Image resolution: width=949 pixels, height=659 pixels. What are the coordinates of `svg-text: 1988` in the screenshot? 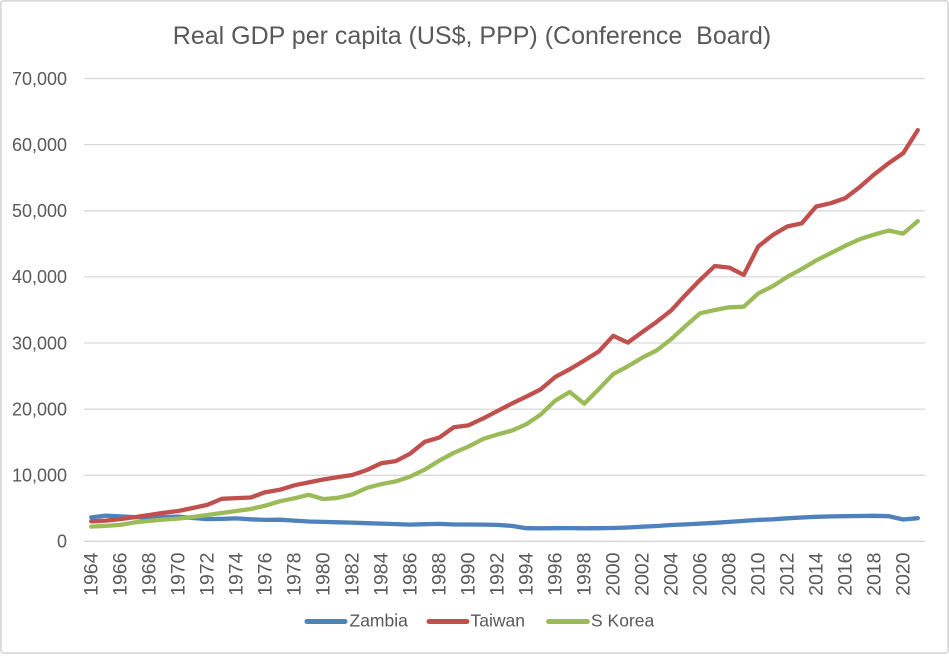 It's located at (440, 574).